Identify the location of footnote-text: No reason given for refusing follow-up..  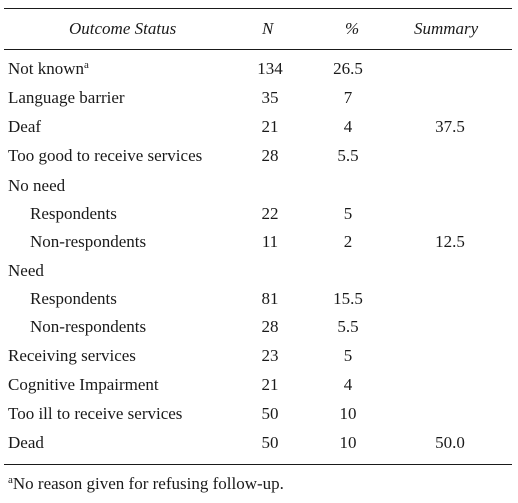
(148, 483).